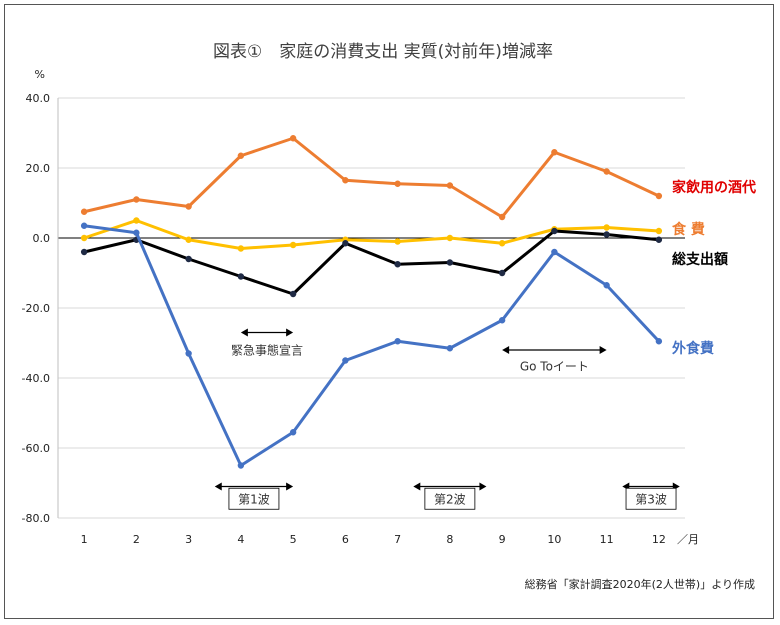  Describe the element at coordinates (554, 539) in the screenshot. I see `x-tick-label: 10` at that location.